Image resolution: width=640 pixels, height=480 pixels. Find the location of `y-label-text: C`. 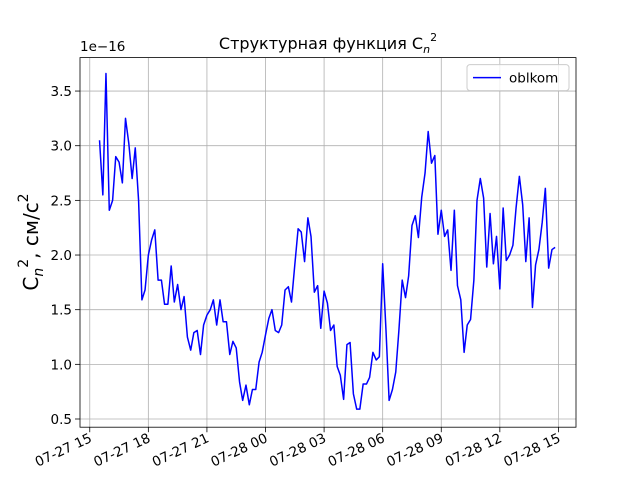

y-label-text: C is located at coordinates (31, 284).